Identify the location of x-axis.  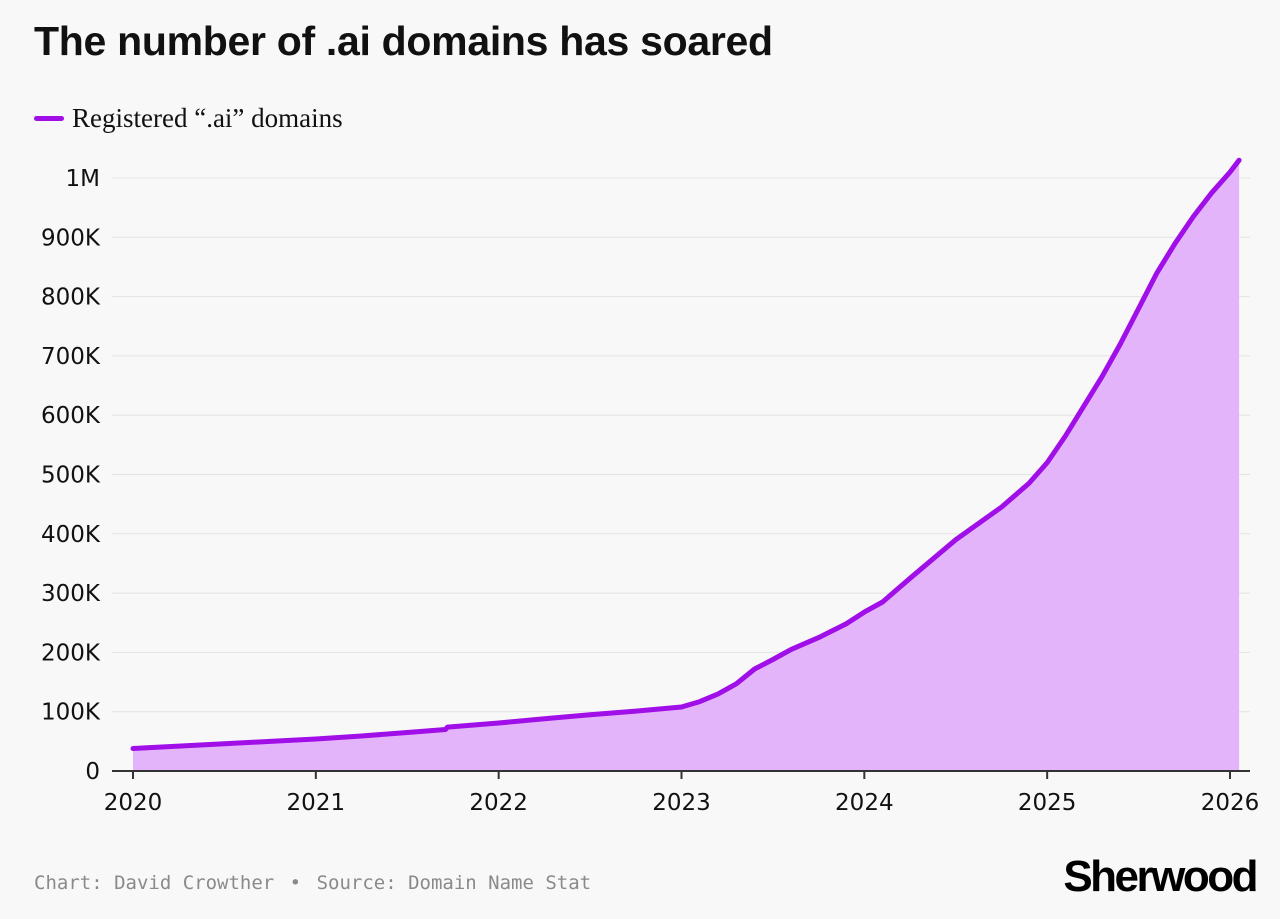
(681, 774).